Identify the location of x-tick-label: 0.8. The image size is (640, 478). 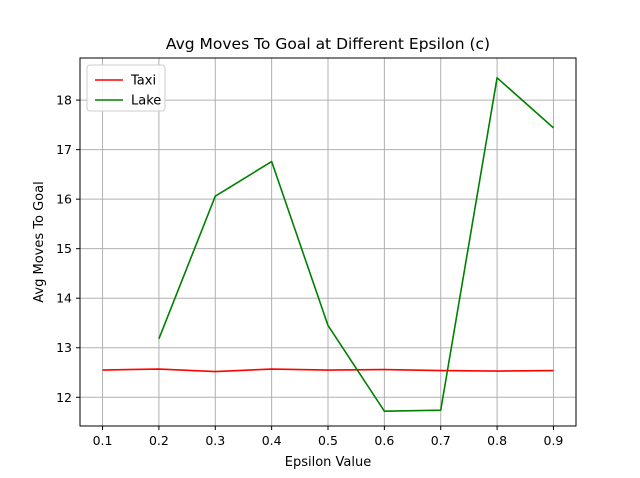
(497, 440).